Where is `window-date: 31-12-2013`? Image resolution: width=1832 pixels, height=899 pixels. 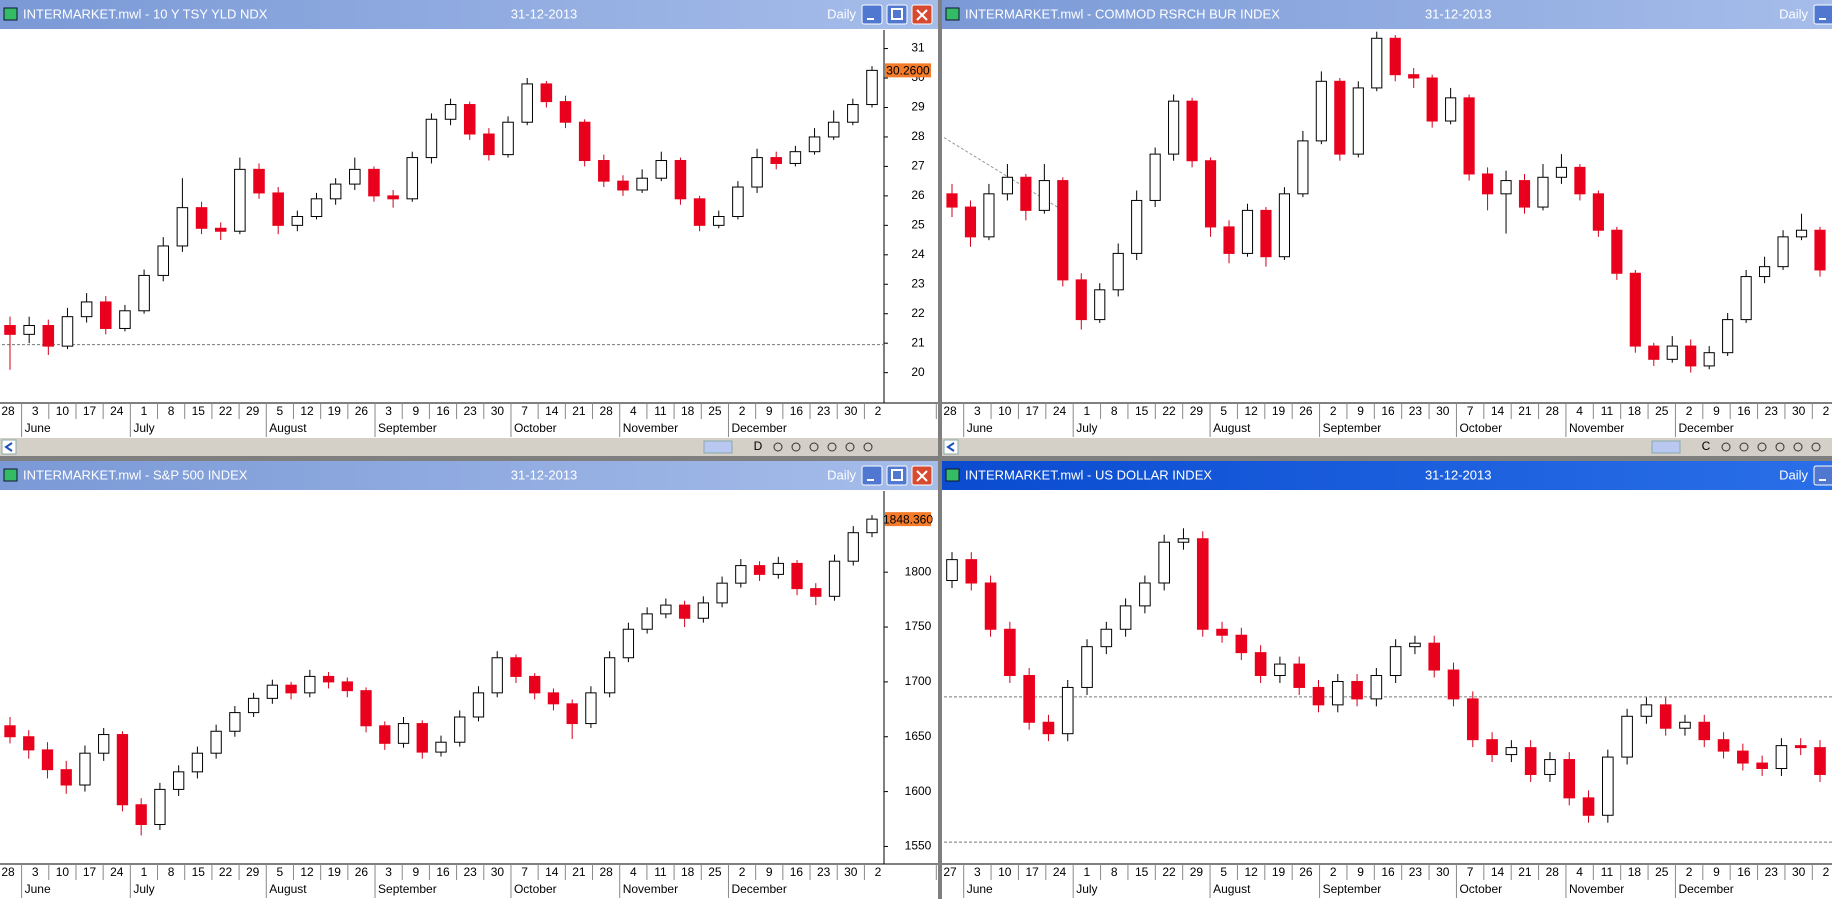 window-date: 31-12-2013 is located at coordinates (544, 474).